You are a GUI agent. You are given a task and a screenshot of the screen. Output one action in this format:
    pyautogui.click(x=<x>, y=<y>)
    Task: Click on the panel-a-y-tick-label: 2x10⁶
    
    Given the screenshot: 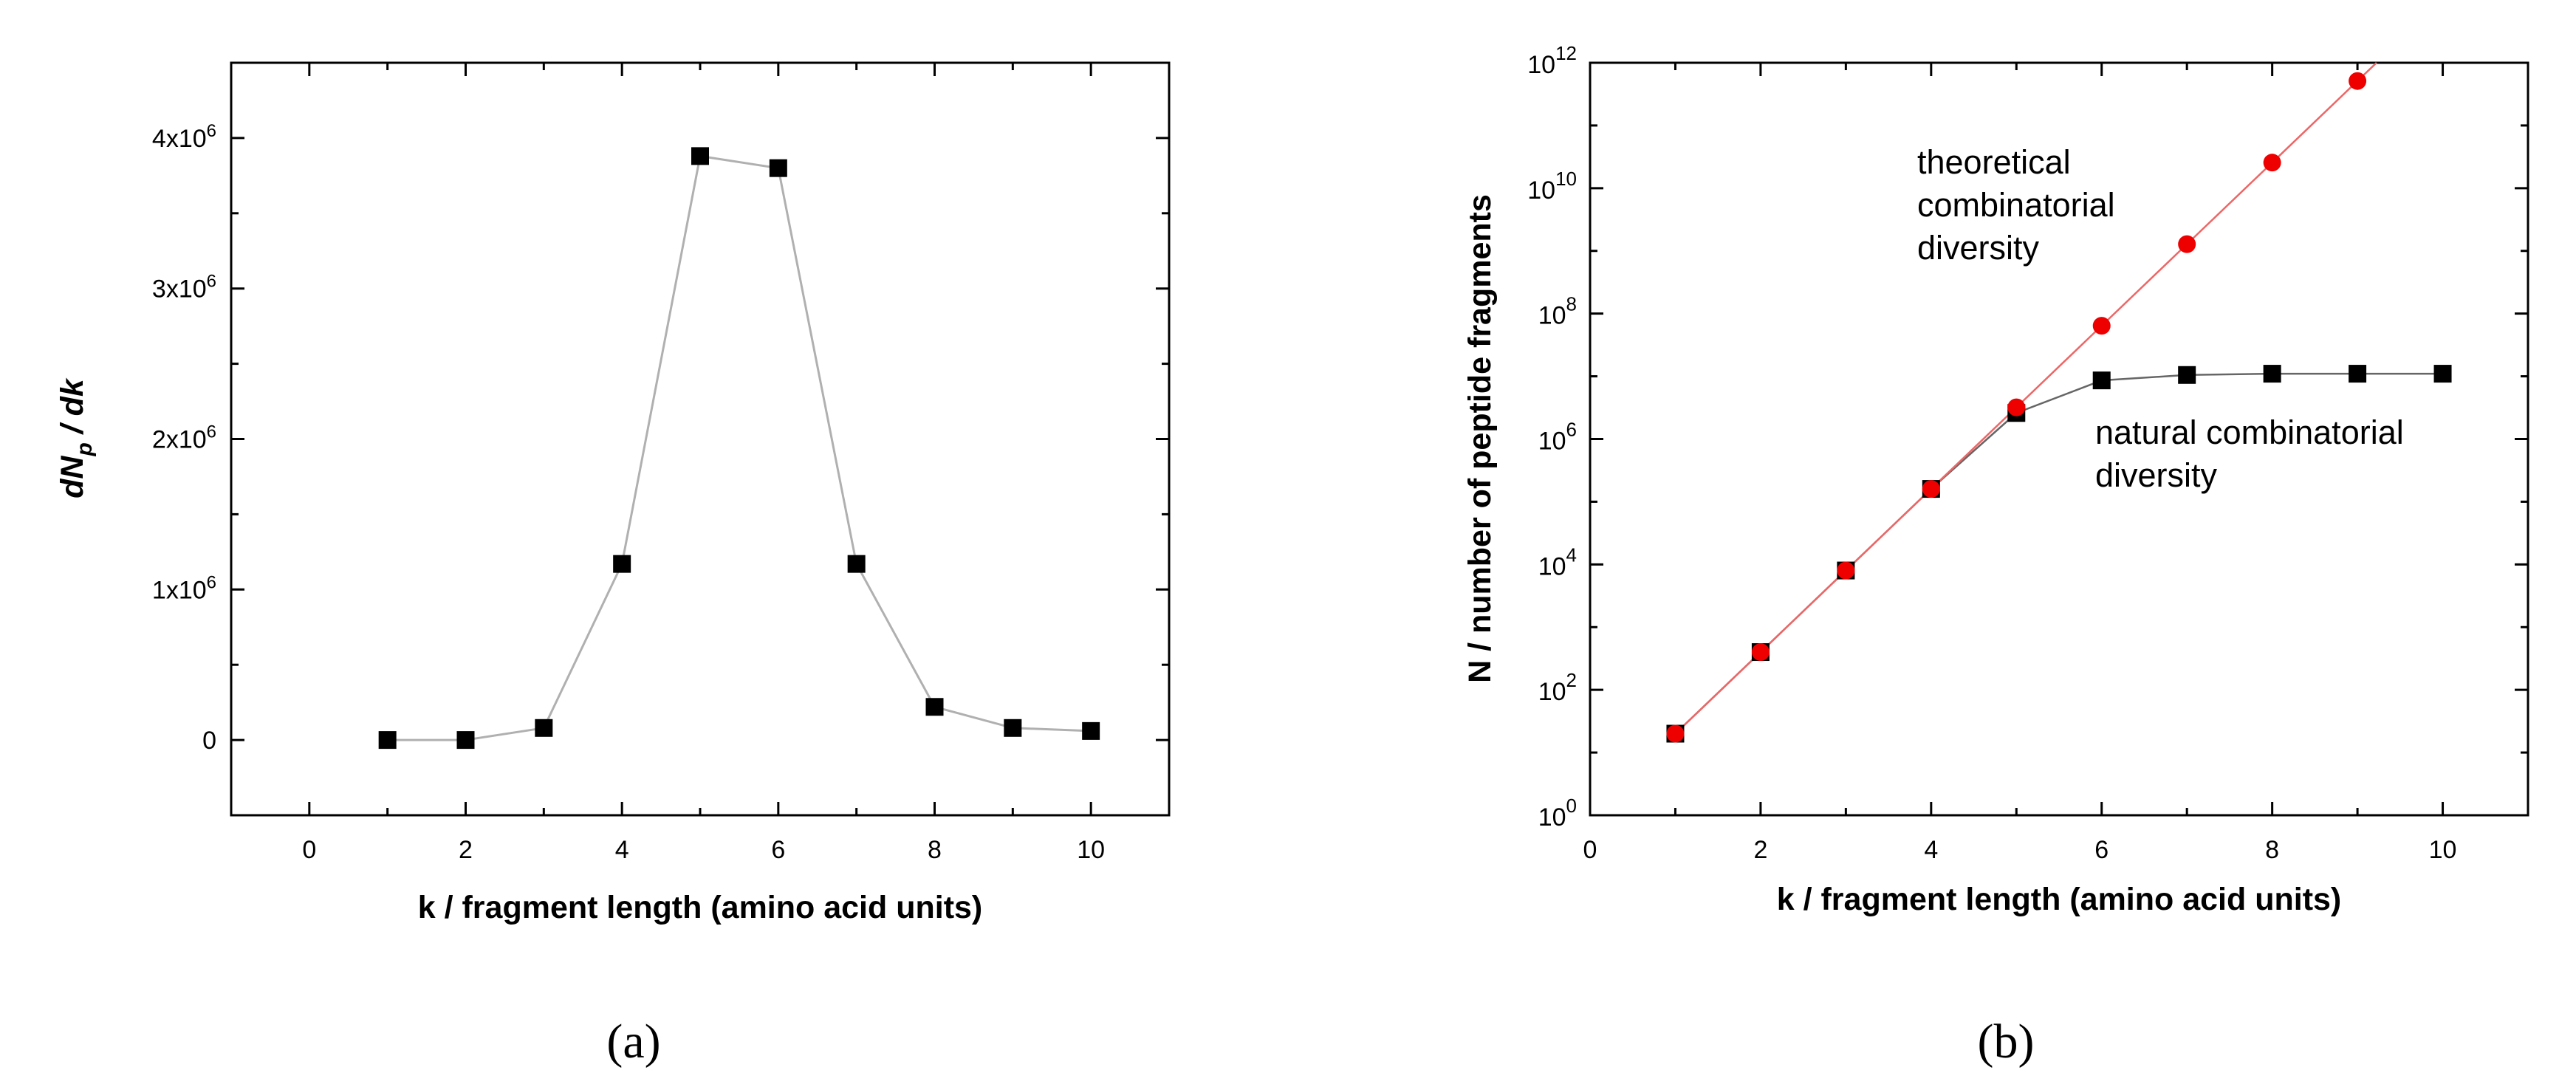 What is the action you would take?
    pyautogui.click(x=184, y=438)
    